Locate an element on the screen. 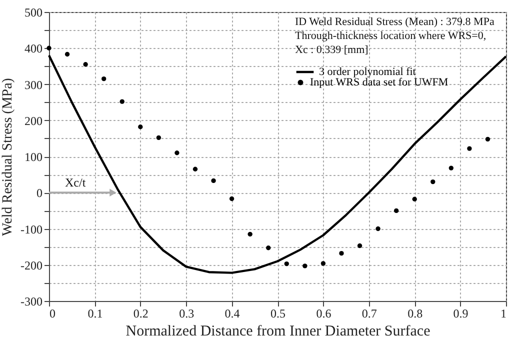 Image resolution: width=524 pixels, height=344 pixels. x-tick-label: 0.5 is located at coordinates (278, 313).